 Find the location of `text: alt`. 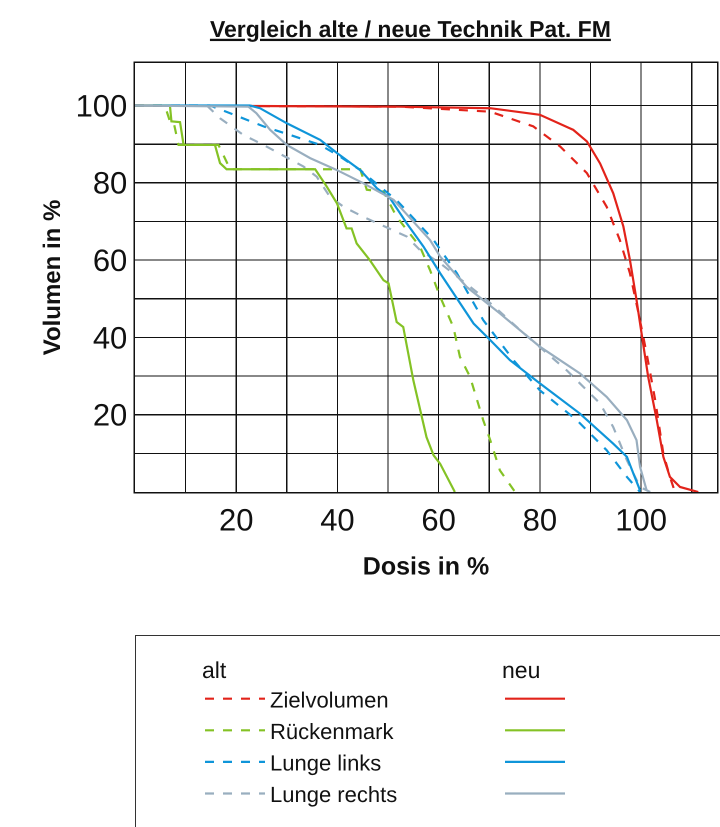

text: alt is located at coordinates (214, 669).